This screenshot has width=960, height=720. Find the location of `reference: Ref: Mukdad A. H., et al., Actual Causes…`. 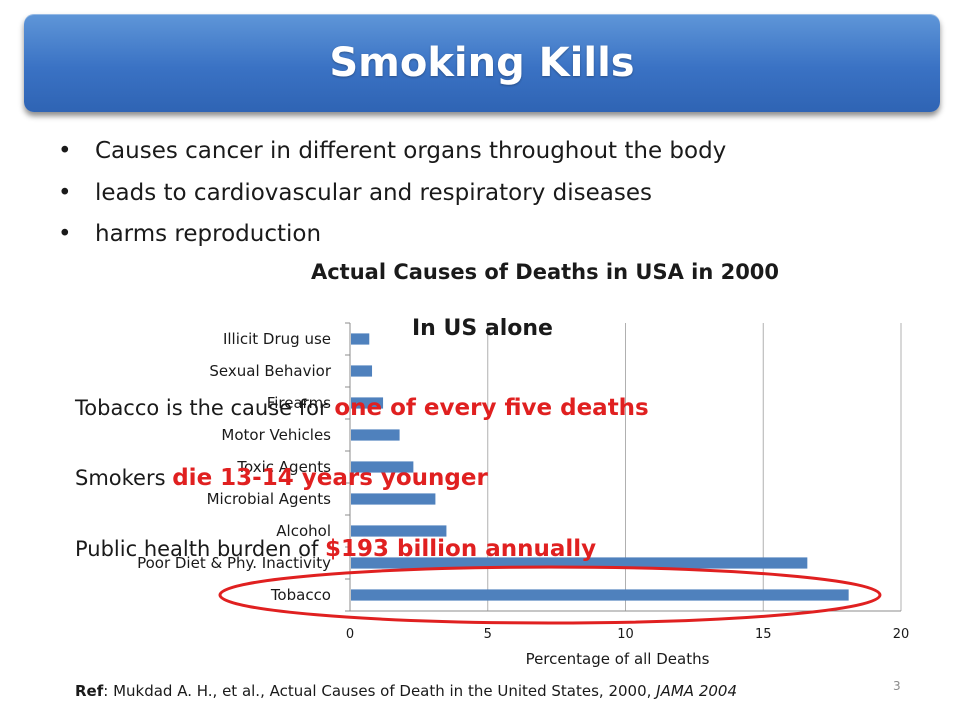

reference: Ref: Mukdad A. H., et al., Actual Causes… is located at coordinates (406, 691).